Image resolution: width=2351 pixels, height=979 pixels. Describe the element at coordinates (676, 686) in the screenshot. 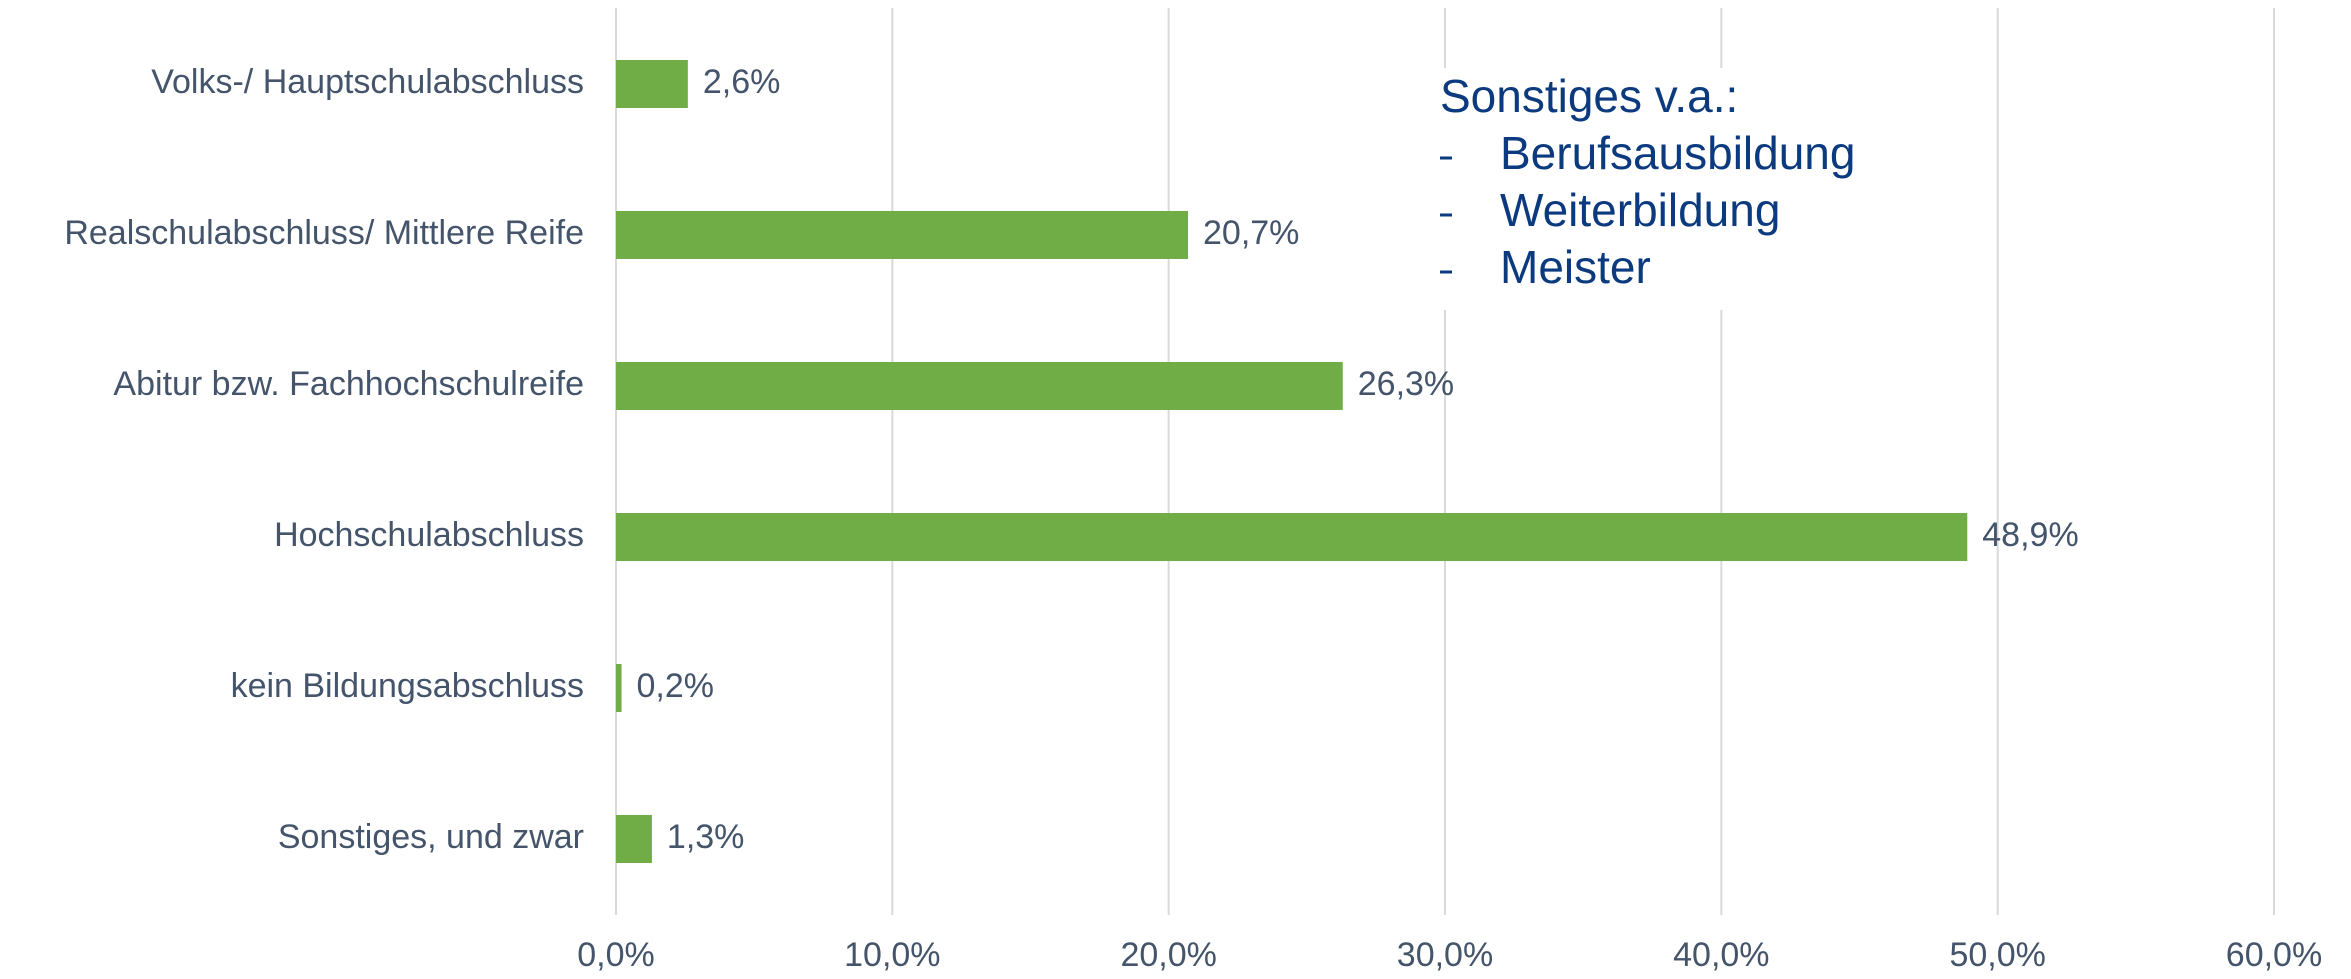

I see `data-label: 0,2%` at that location.